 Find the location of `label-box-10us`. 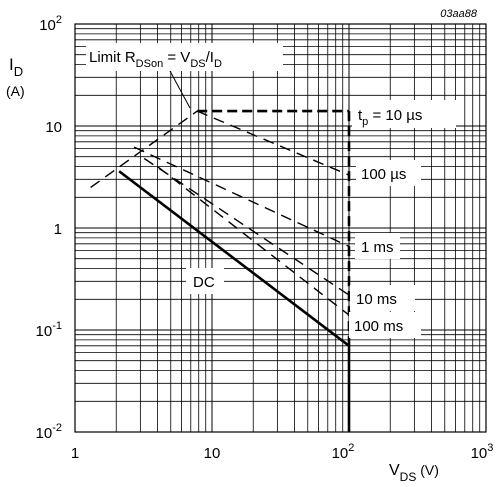

label-box-10us is located at coordinates (404, 114).